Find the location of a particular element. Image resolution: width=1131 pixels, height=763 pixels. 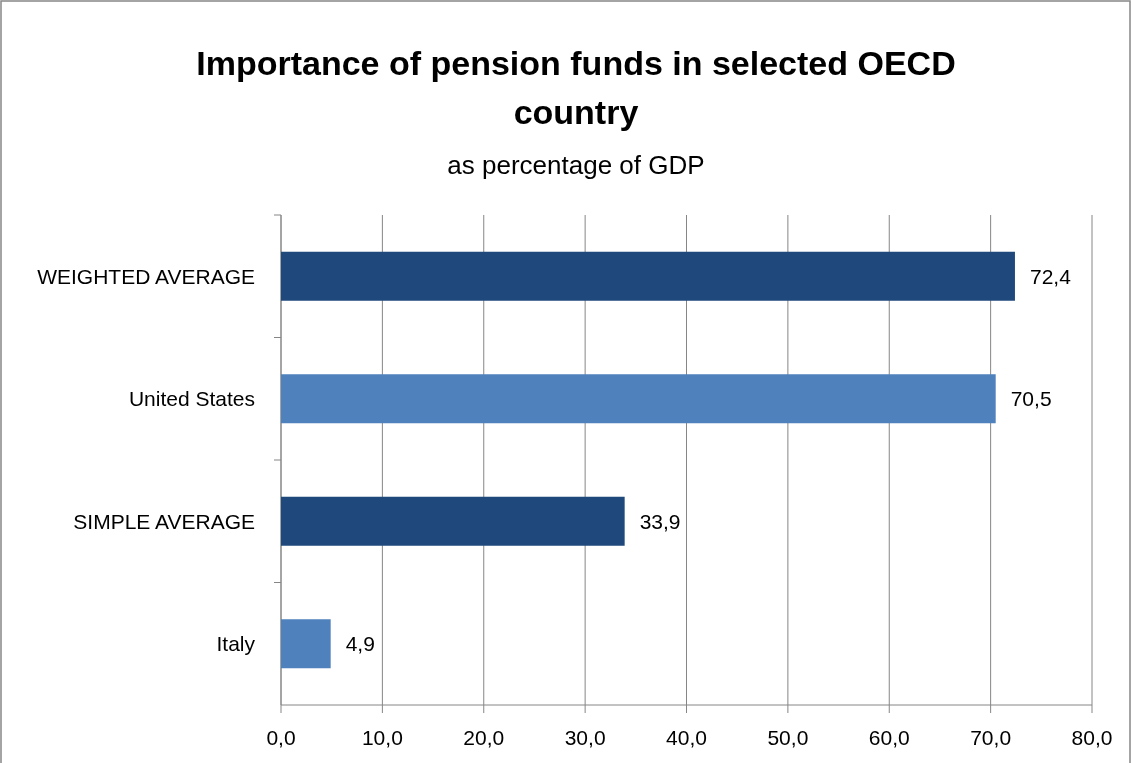

y-tick-label: United States is located at coordinates (191, 399).